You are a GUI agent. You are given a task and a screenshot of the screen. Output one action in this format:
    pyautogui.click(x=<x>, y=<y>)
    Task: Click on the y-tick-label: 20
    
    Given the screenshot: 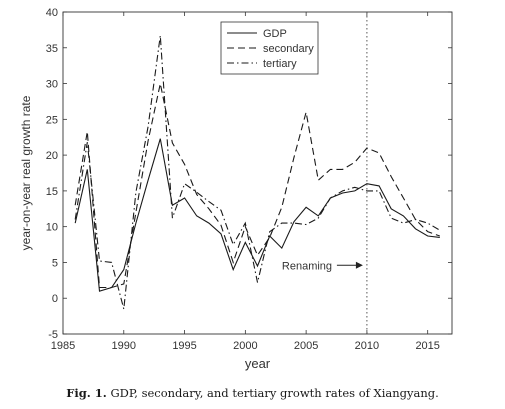 What is the action you would take?
    pyautogui.click(x=52, y=156)
    